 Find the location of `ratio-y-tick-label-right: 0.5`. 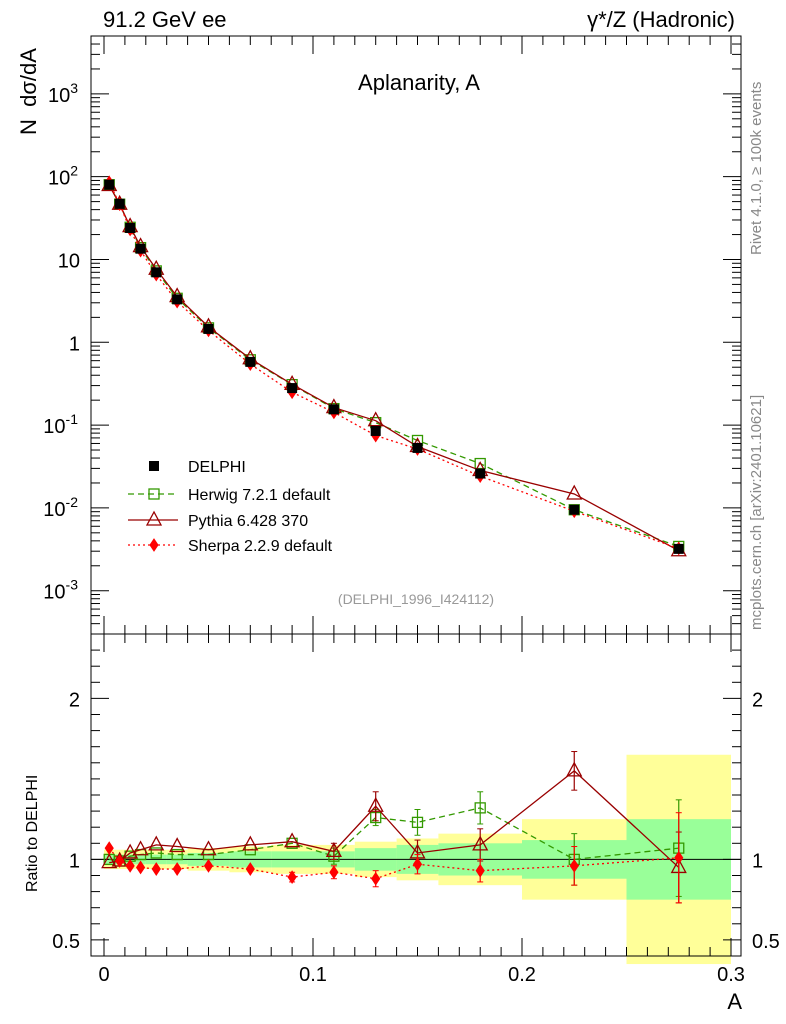

ratio-y-tick-label-right: 0.5 is located at coordinates (766, 942).